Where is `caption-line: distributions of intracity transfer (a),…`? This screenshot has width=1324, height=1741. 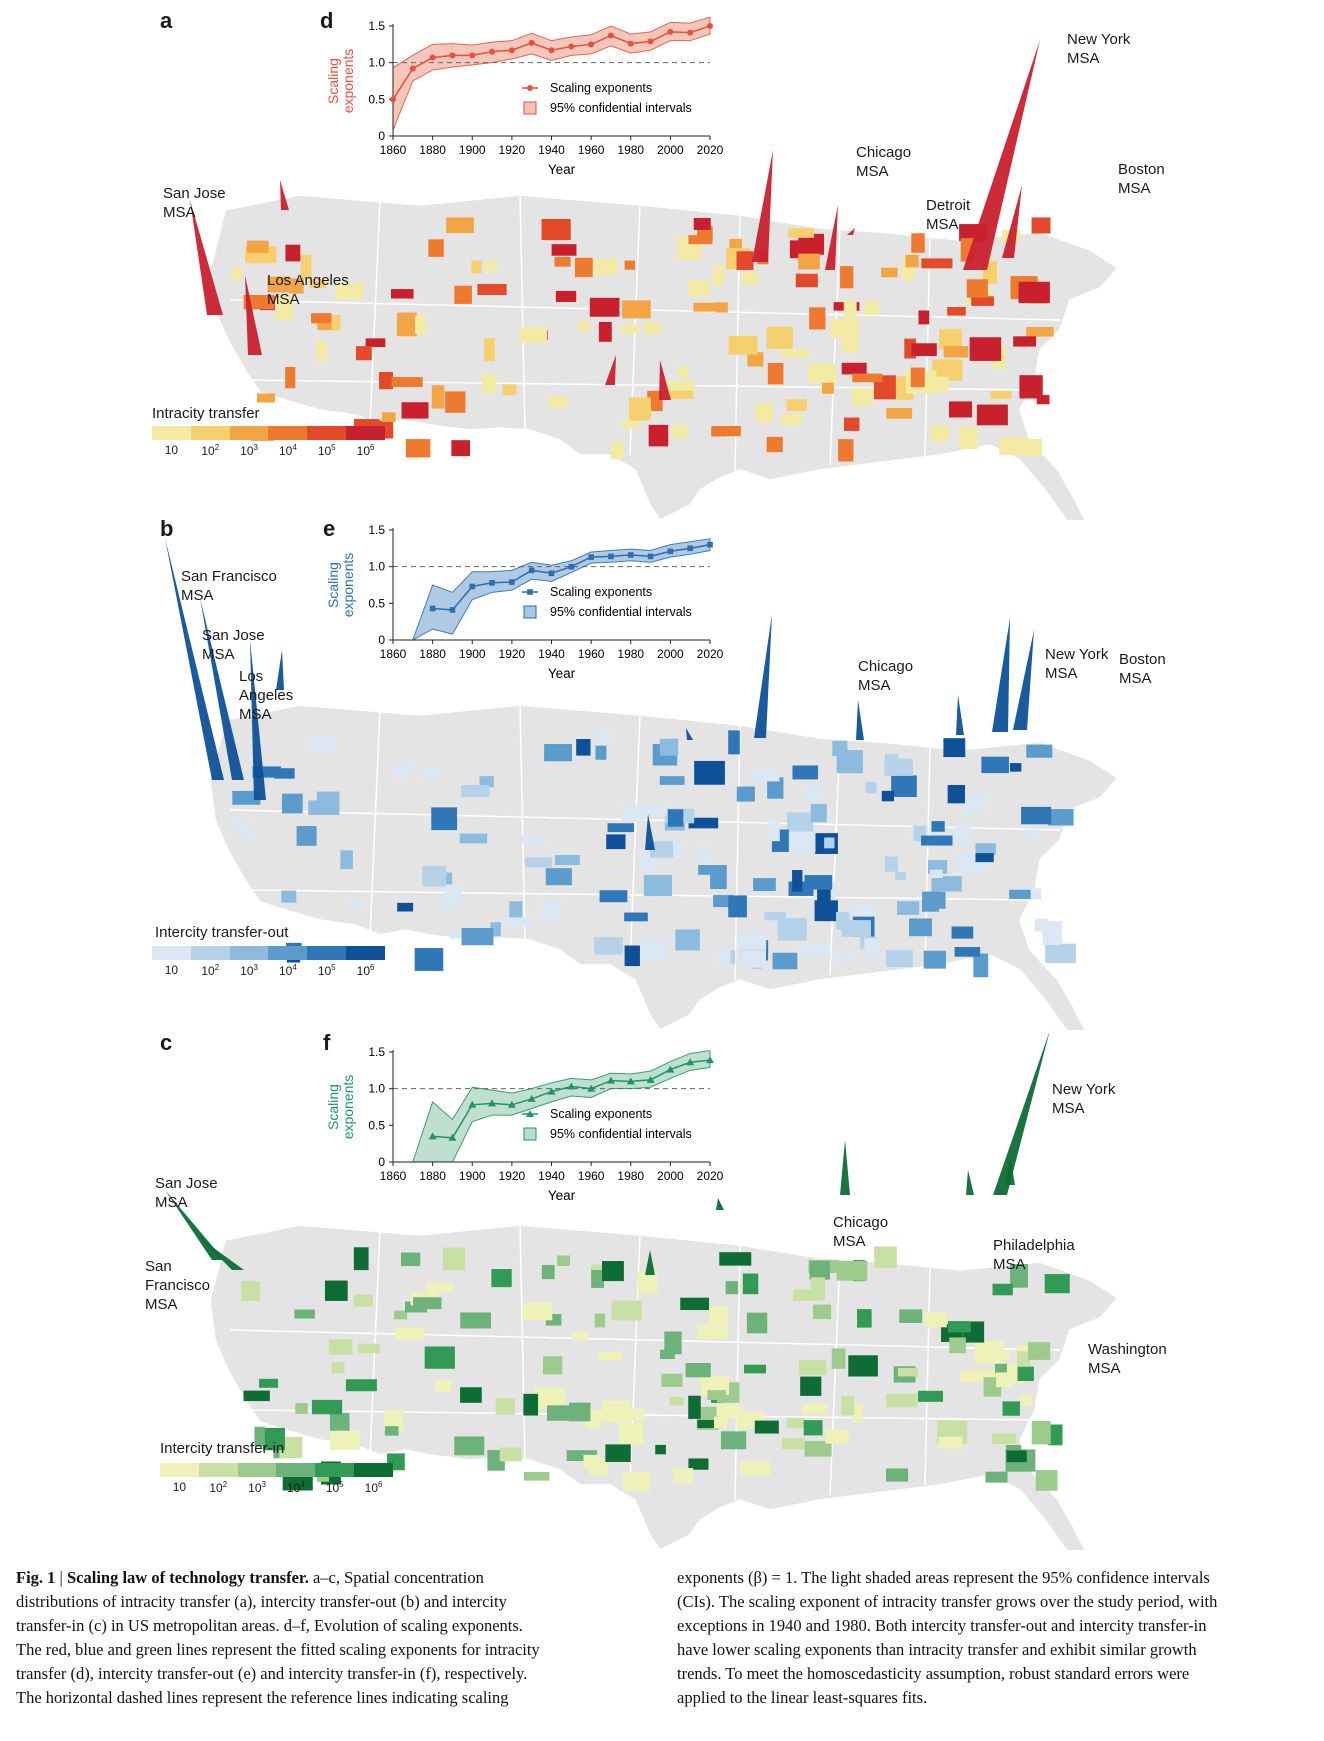 caption-line: distributions of intracity transfer (a),… is located at coordinates (261, 1601).